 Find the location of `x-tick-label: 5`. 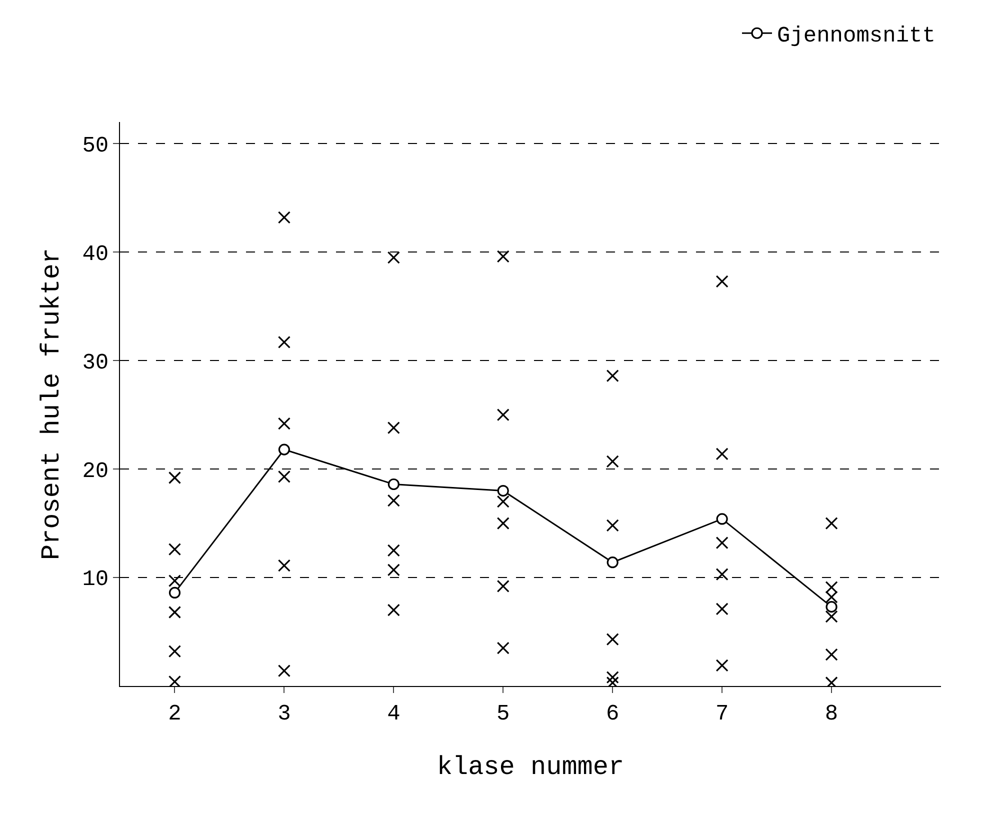

x-tick-label: 5 is located at coordinates (503, 713).